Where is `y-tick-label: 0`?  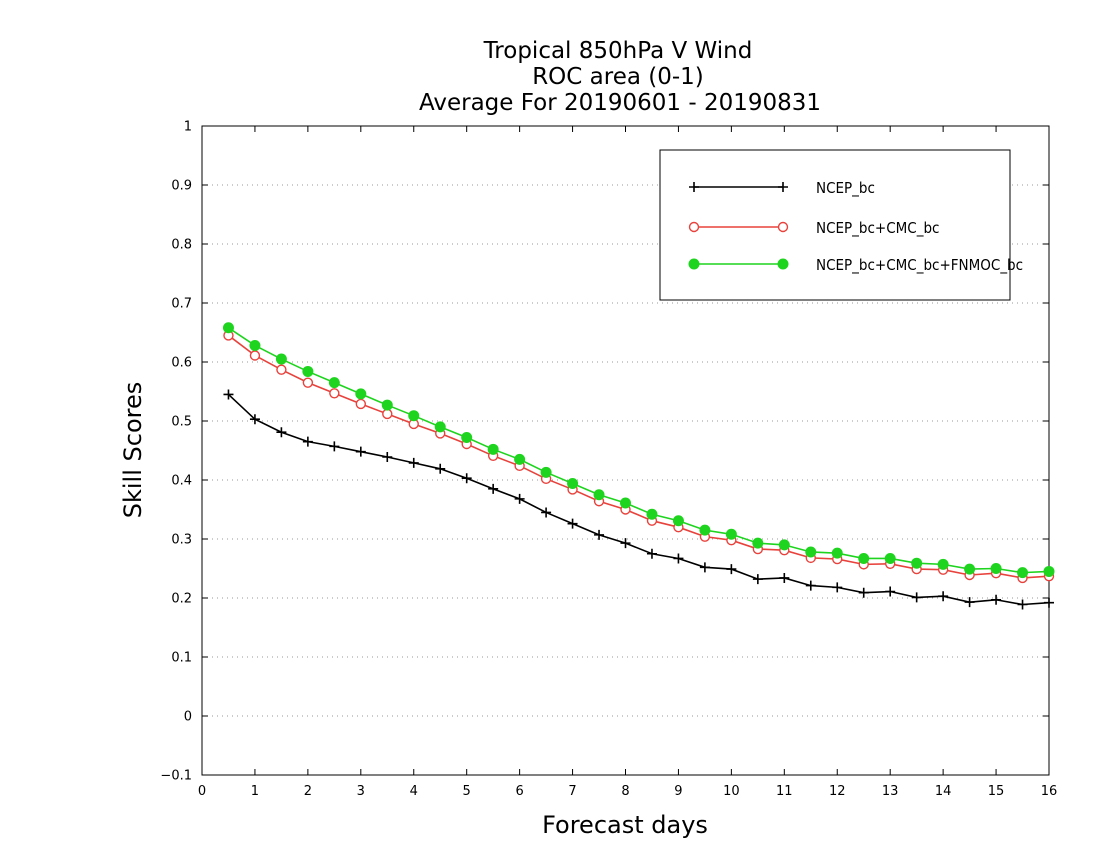 y-tick-label: 0 is located at coordinates (188, 717).